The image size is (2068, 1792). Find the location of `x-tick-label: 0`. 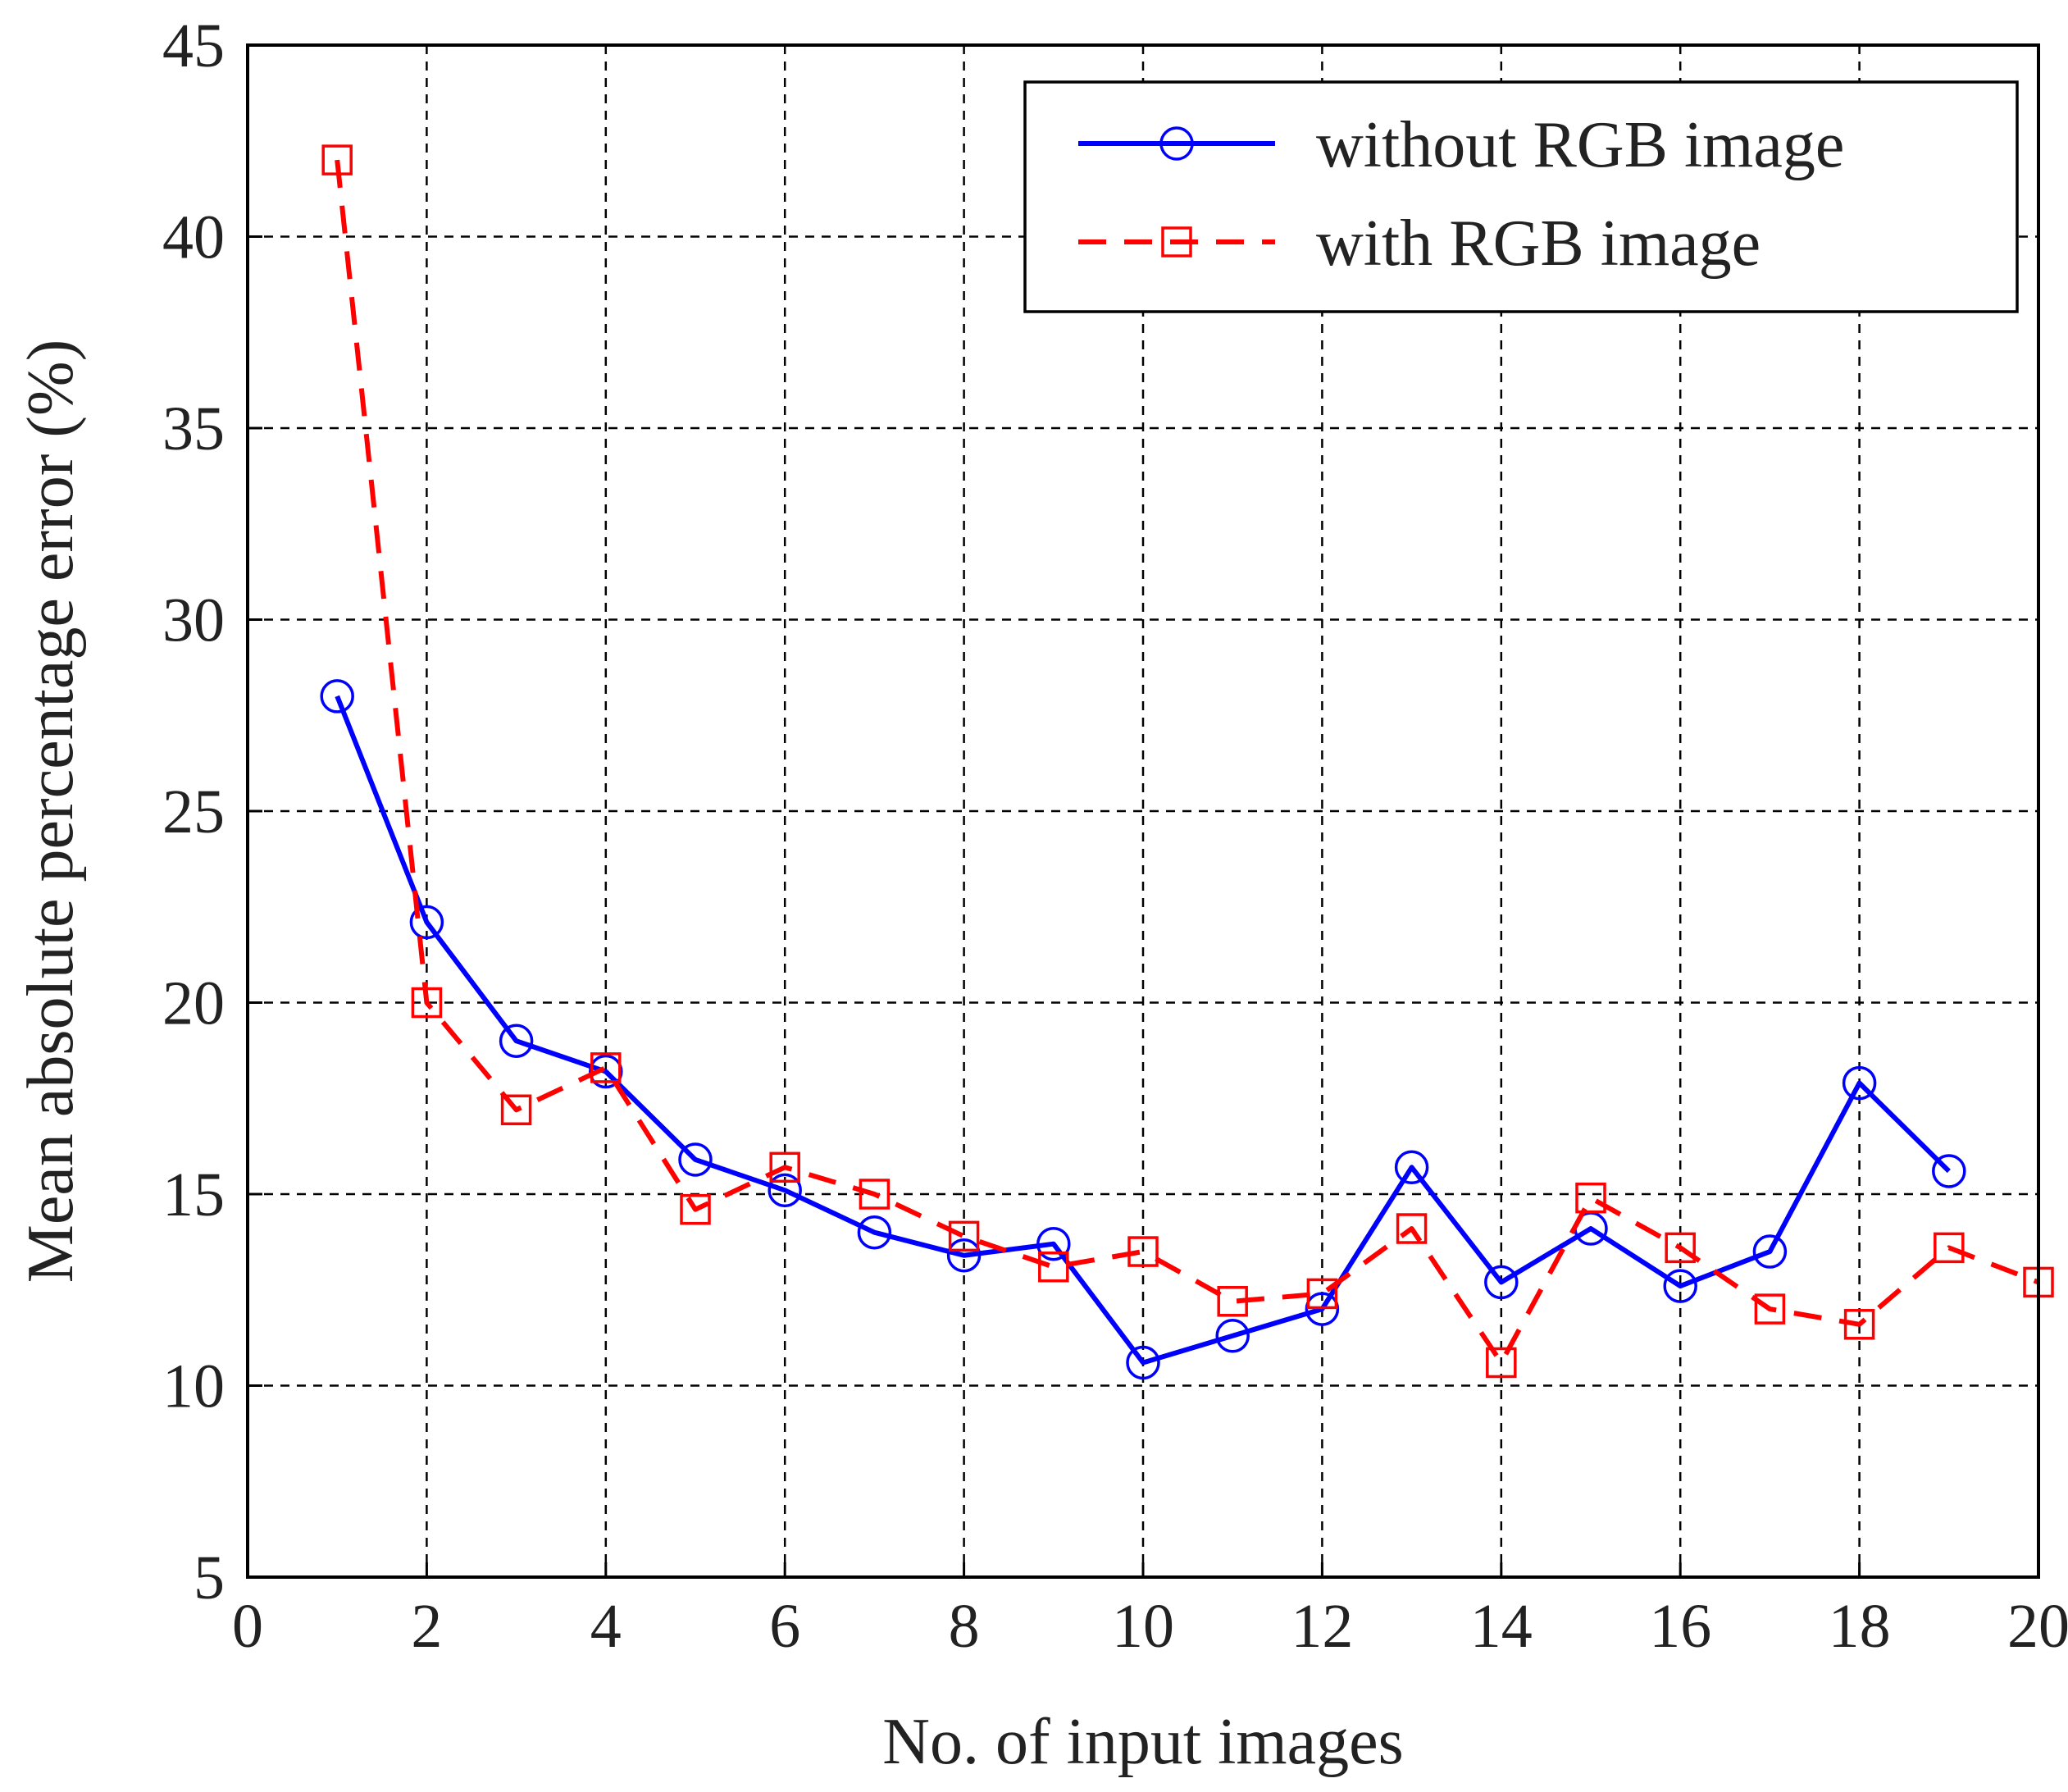

x-tick-label: 0 is located at coordinates (247, 1626).